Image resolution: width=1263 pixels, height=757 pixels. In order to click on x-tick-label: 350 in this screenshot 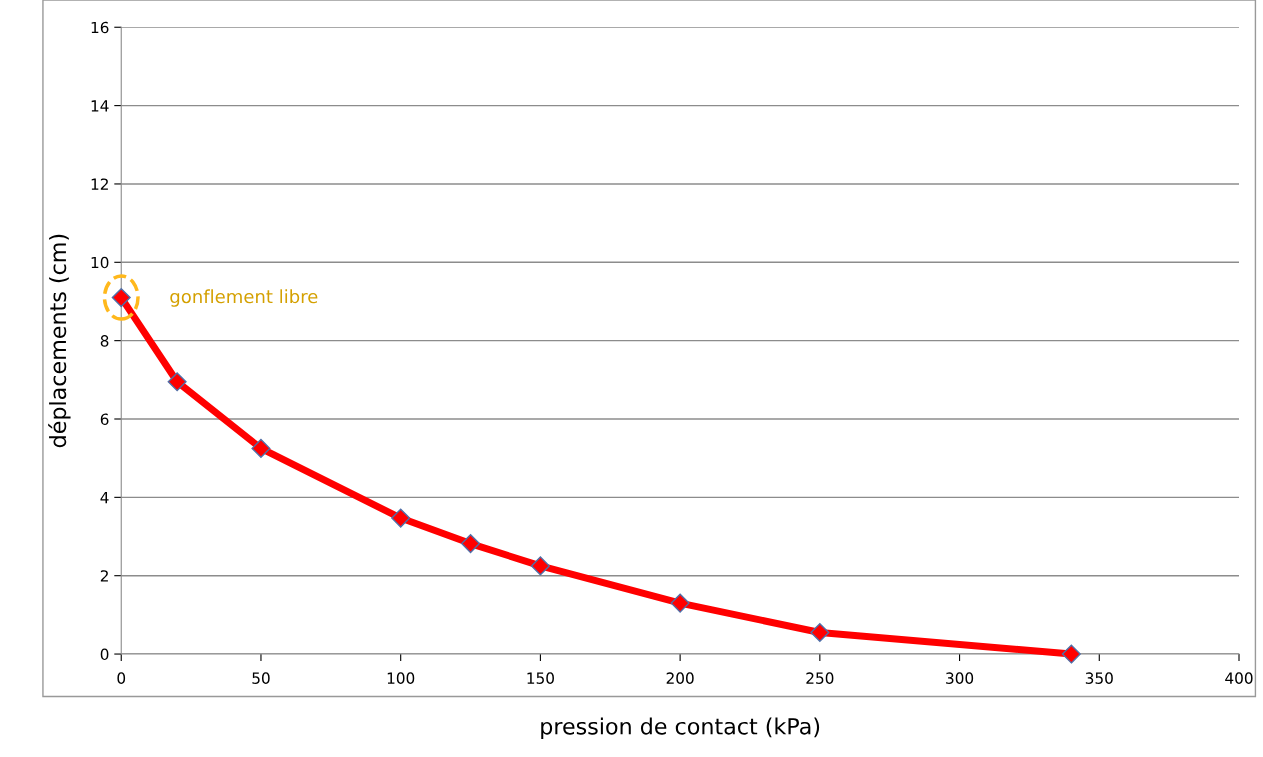, I will do `click(1099, 678)`.